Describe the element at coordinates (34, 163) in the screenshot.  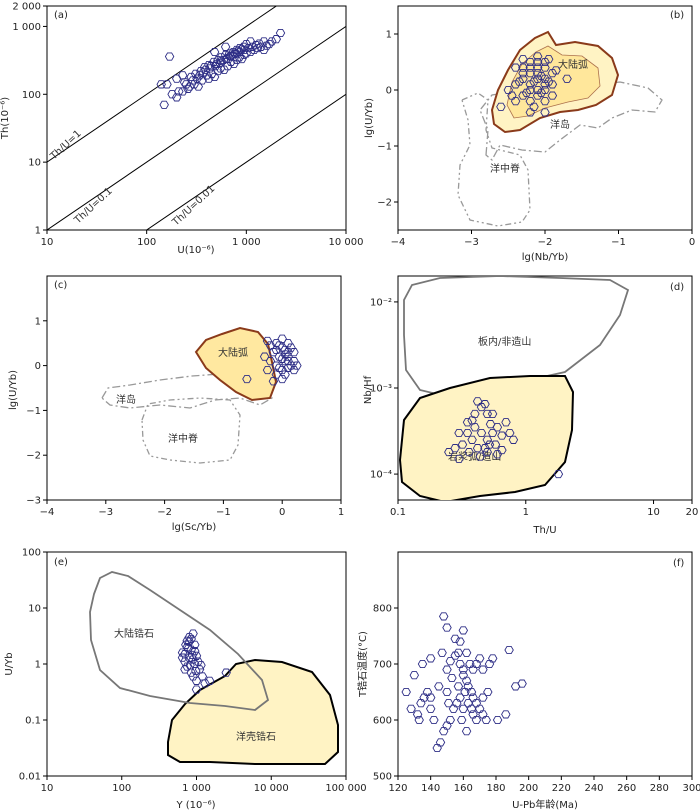
I see `y-tick-label: 10` at that location.